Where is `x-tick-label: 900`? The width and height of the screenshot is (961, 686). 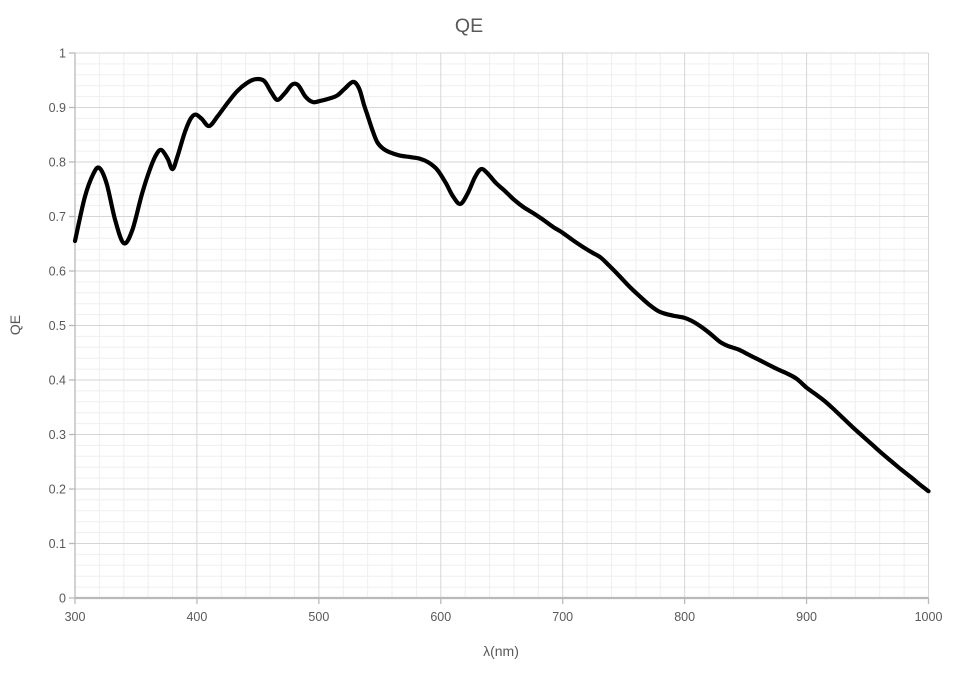 x-tick-label: 900 is located at coordinates (806, 617).